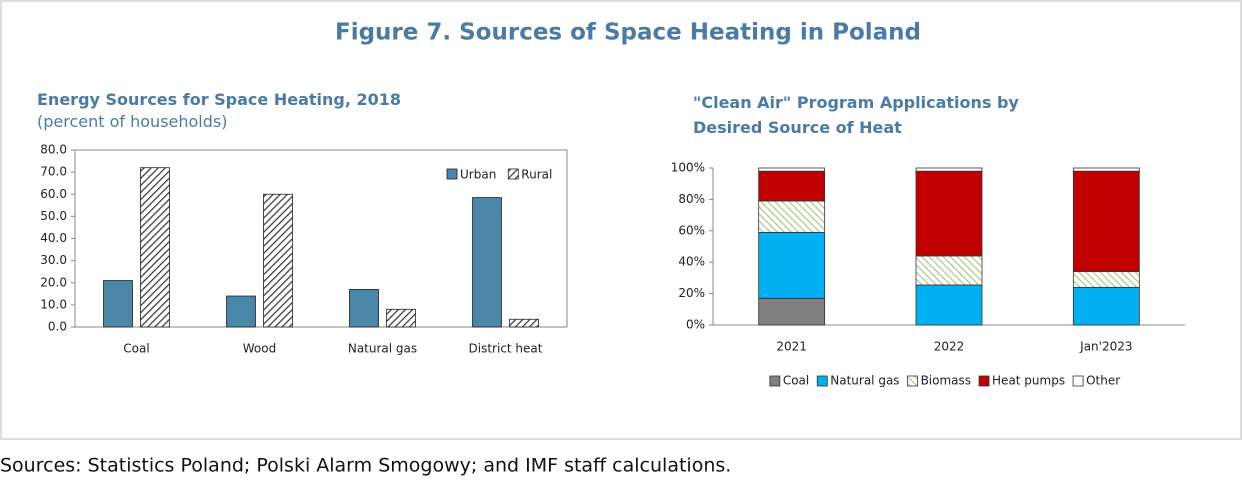  I want to click on legend-label: Heat pumps, so click(1028, 381).